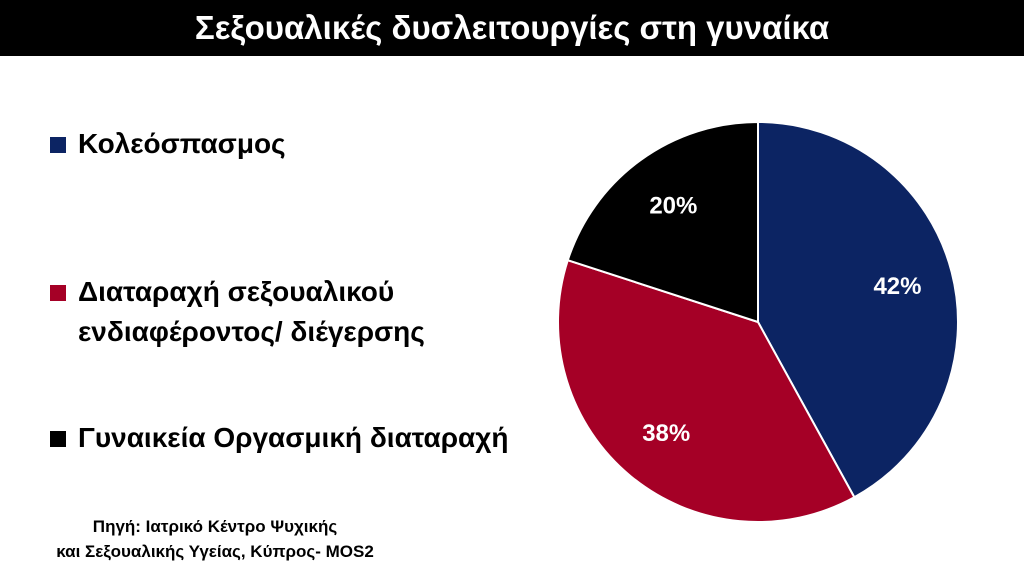 The height and width of the screenshot is (576, 1024). Describe the element at coordinates (662, 222) in the screenshot. I see `pie-slice-orgasmic-disorder` at that location.